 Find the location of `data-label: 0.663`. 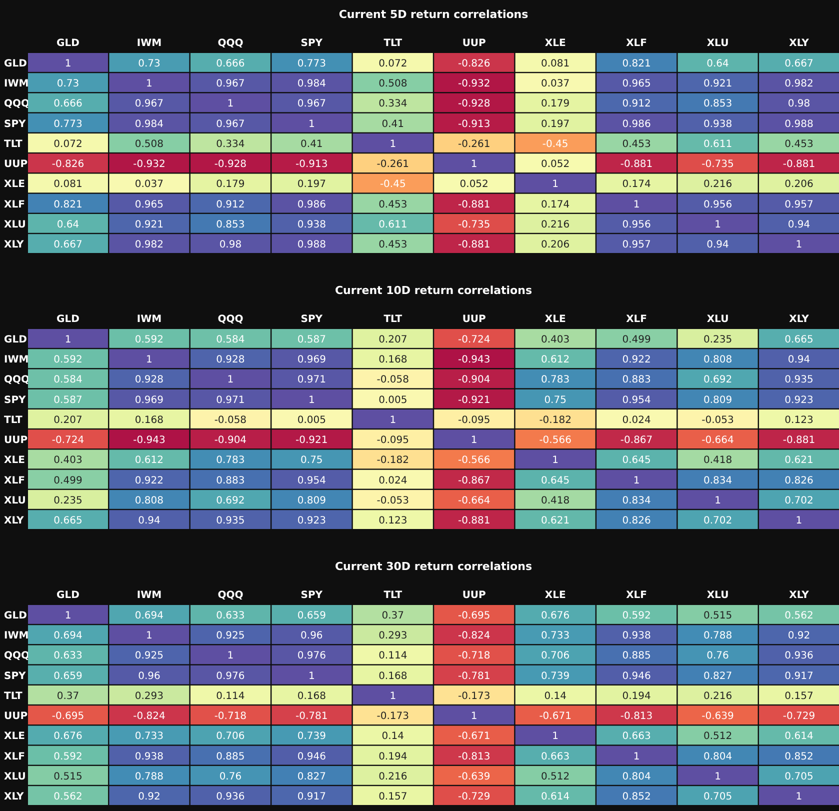

data-label: 0.663 is located at coordinates (636, 736).